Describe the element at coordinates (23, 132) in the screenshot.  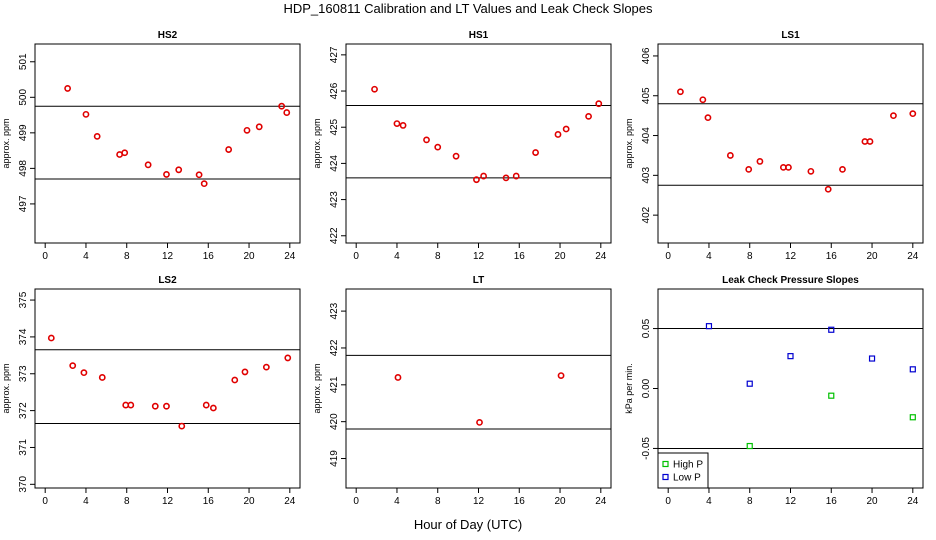
I see `y-tick-label: 499` at that location.